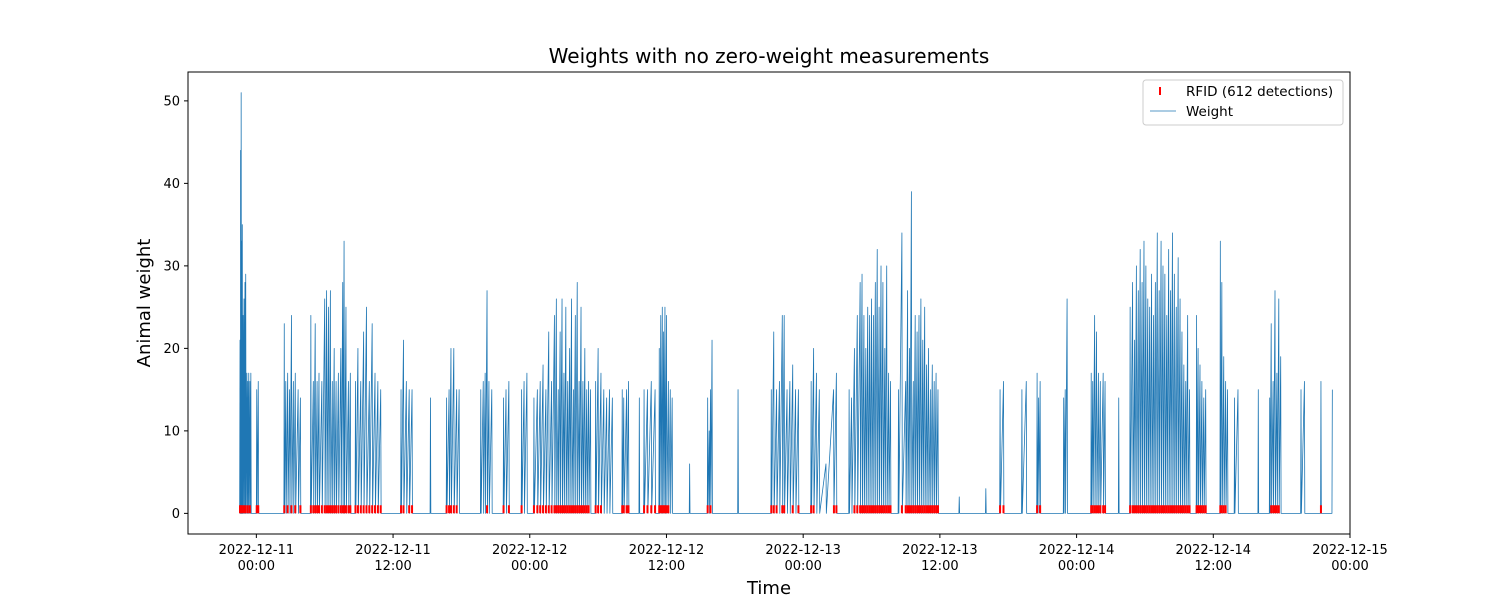  Describe the element at coordinates (940, 558) in the screenshot. I see `x-tick-label: 2022-12-13 12:00` at that location.